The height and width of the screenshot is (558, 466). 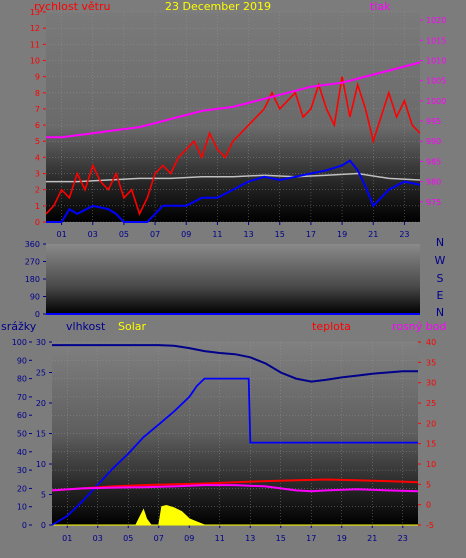 What do you see at coordinates (37, 125) in the screenshot?
I see `wind-tick-label: 6` at bounding box center [37, 125].